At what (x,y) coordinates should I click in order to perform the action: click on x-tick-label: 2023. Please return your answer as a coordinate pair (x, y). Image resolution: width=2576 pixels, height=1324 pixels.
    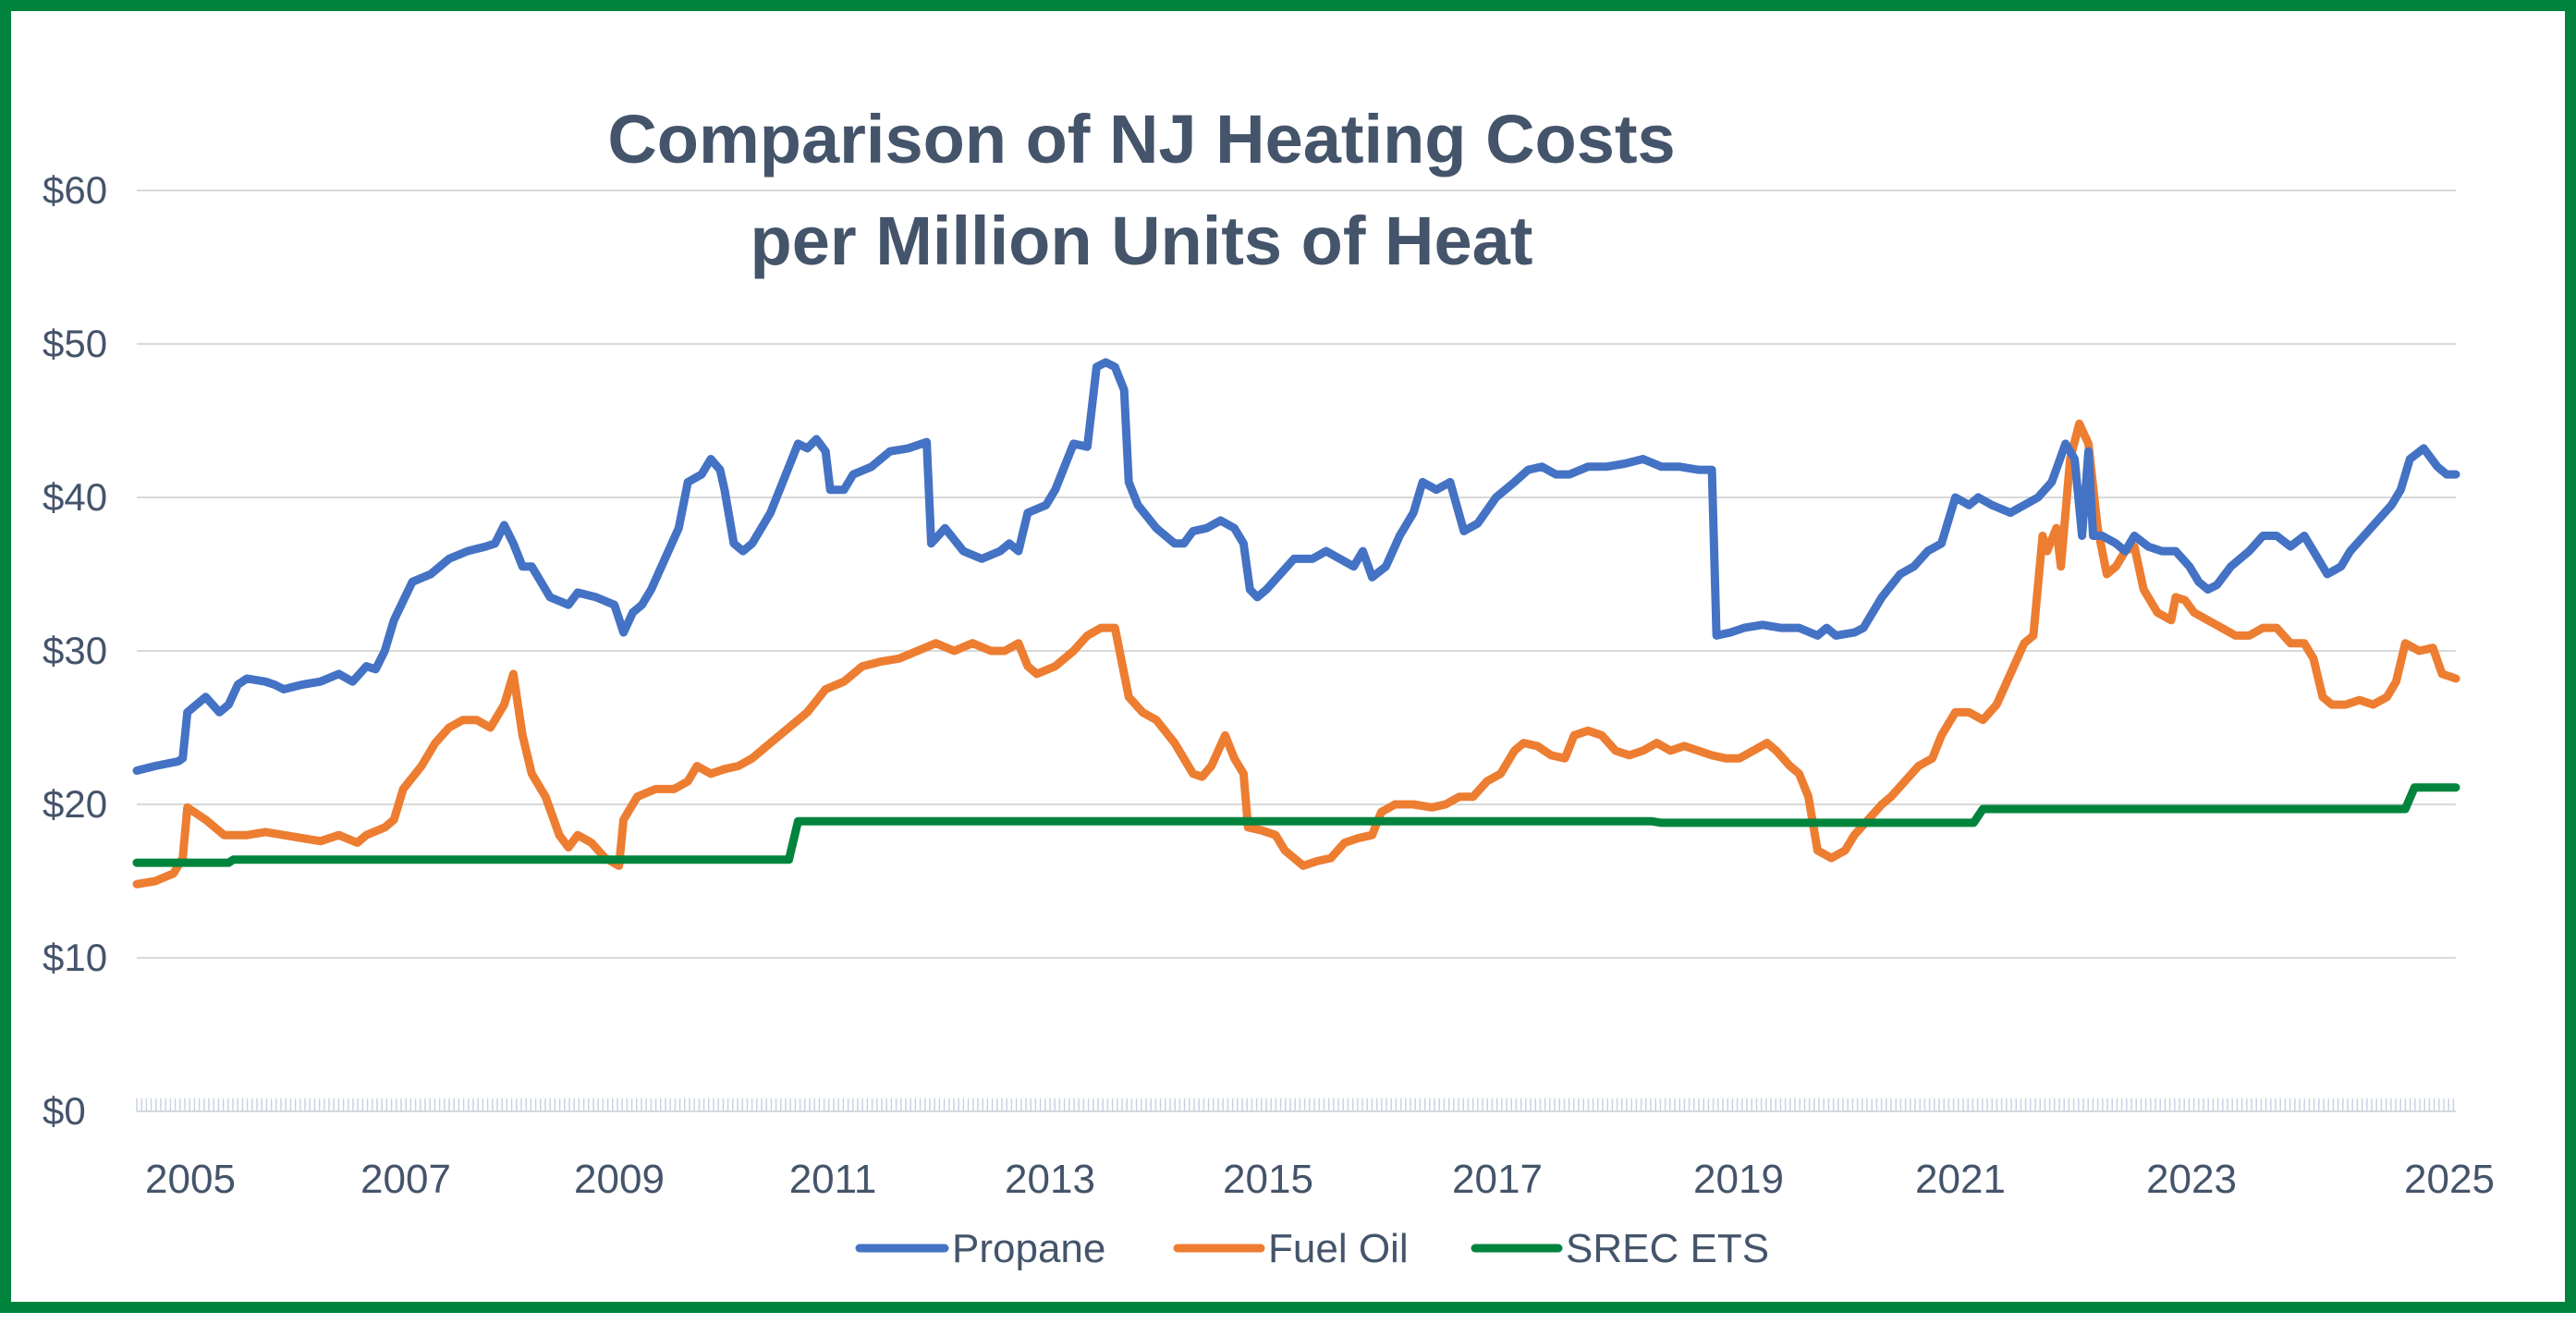
    Looking at the image, I should click on (2191, 1180).